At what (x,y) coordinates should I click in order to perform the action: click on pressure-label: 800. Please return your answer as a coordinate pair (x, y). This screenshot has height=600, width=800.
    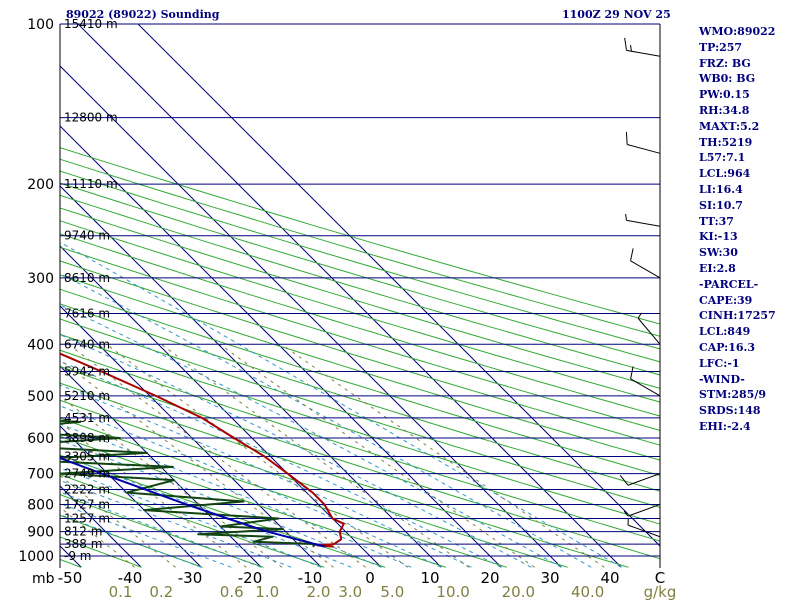
    Looking at the image, I should click on (40, 505).